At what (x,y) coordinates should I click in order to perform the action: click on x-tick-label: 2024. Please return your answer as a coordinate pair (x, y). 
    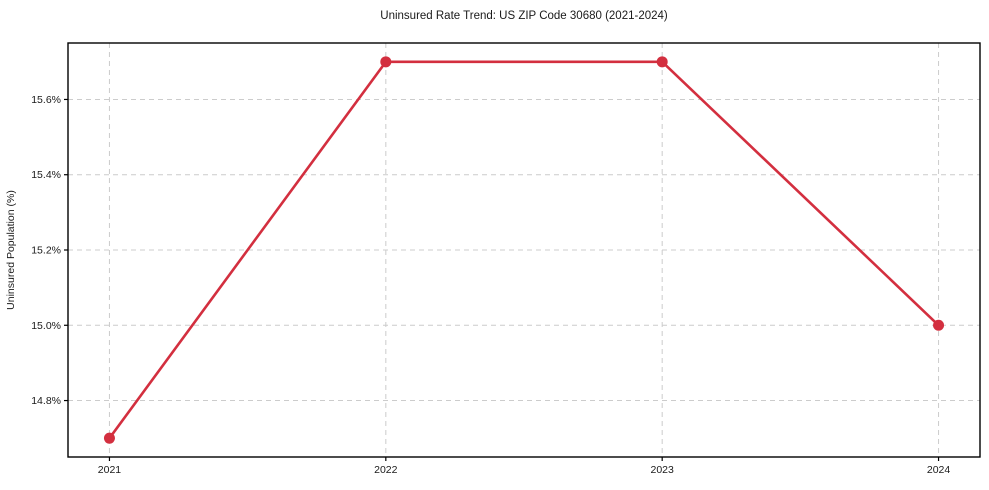
    Looking at the image, I should click on (939, 470).